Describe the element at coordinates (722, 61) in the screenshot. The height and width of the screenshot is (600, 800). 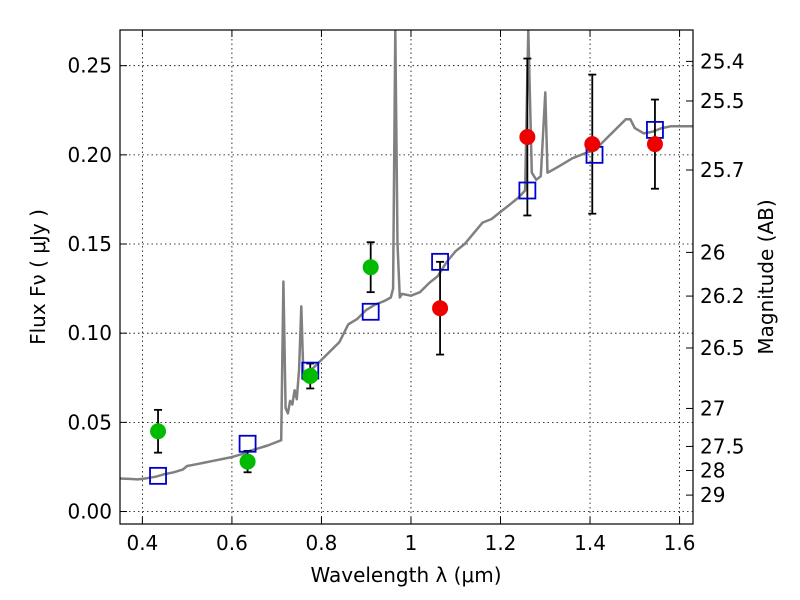
I see `y2-tick-label: 25.4` at that location.